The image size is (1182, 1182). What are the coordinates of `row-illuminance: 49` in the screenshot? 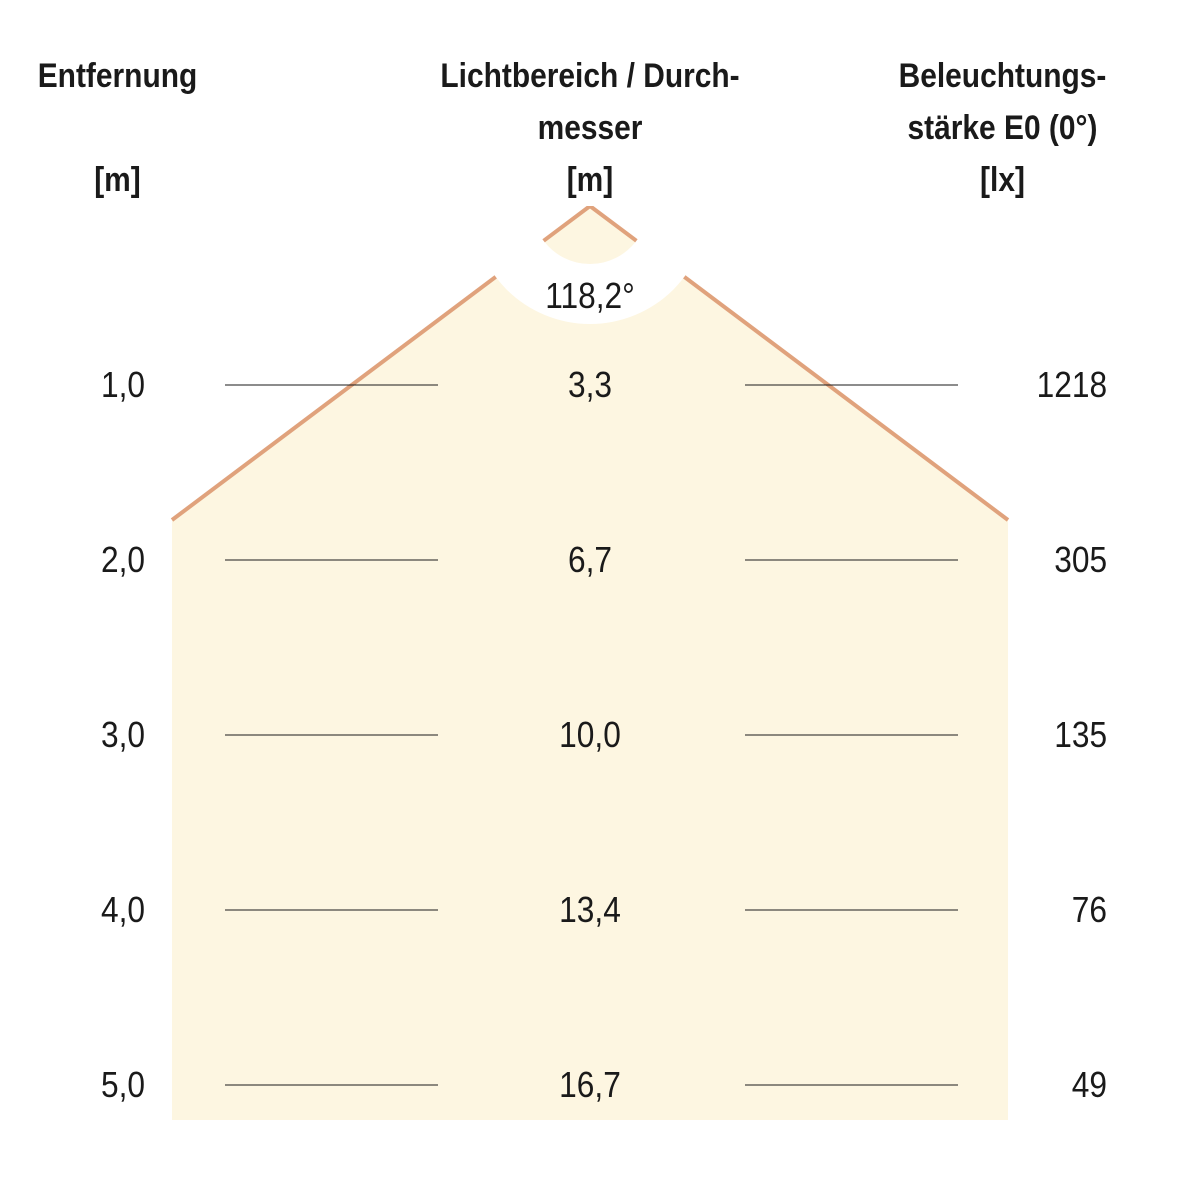 It's located at (1089, 1084).